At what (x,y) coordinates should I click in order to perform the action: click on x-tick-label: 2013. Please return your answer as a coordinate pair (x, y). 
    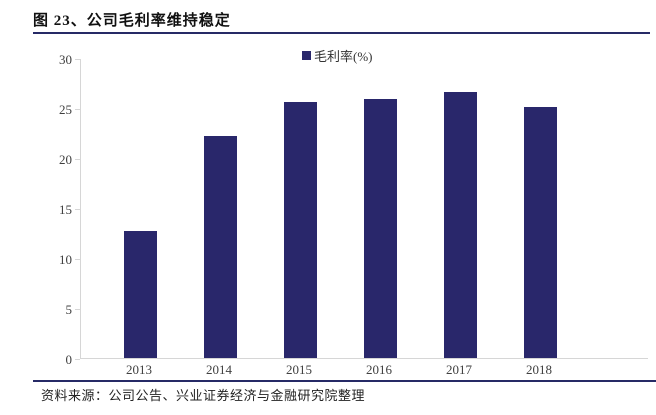
    Looking at the image, I should click on (139, 369).